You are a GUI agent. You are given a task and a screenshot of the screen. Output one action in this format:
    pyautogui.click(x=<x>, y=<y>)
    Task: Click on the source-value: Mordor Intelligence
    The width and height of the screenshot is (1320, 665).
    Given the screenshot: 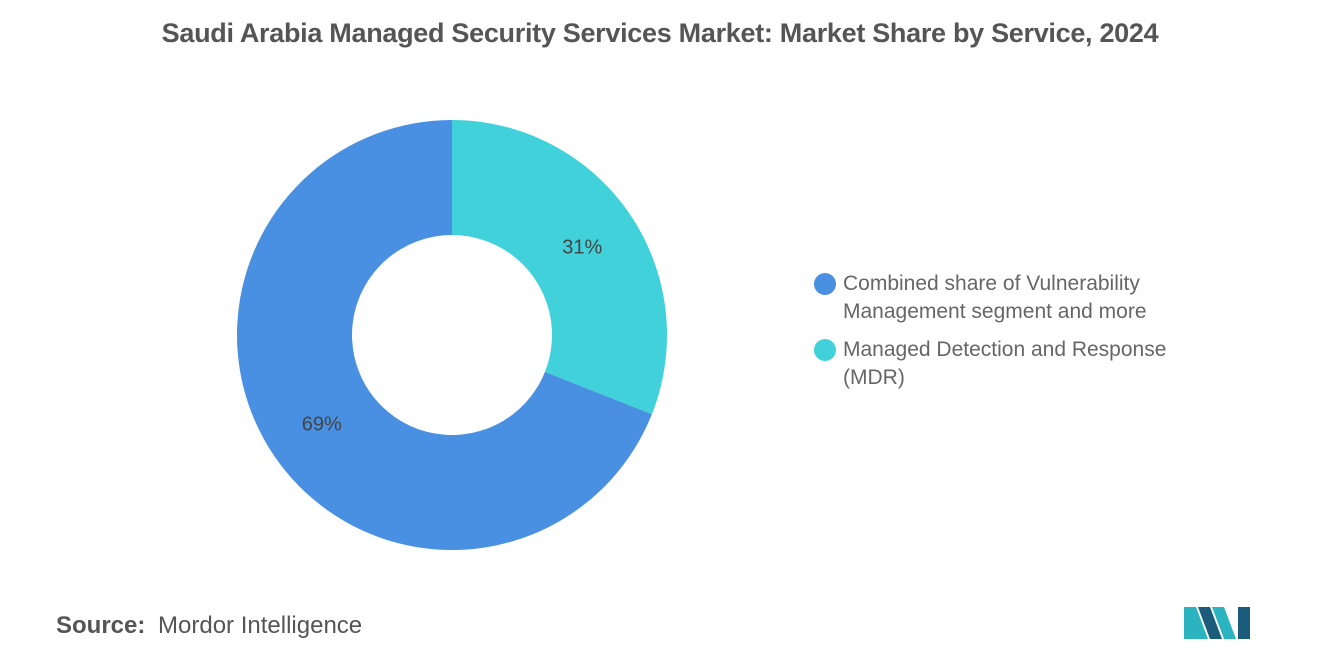 What is the action you would take?
    pyautogui.click(x=260, y=625)
    